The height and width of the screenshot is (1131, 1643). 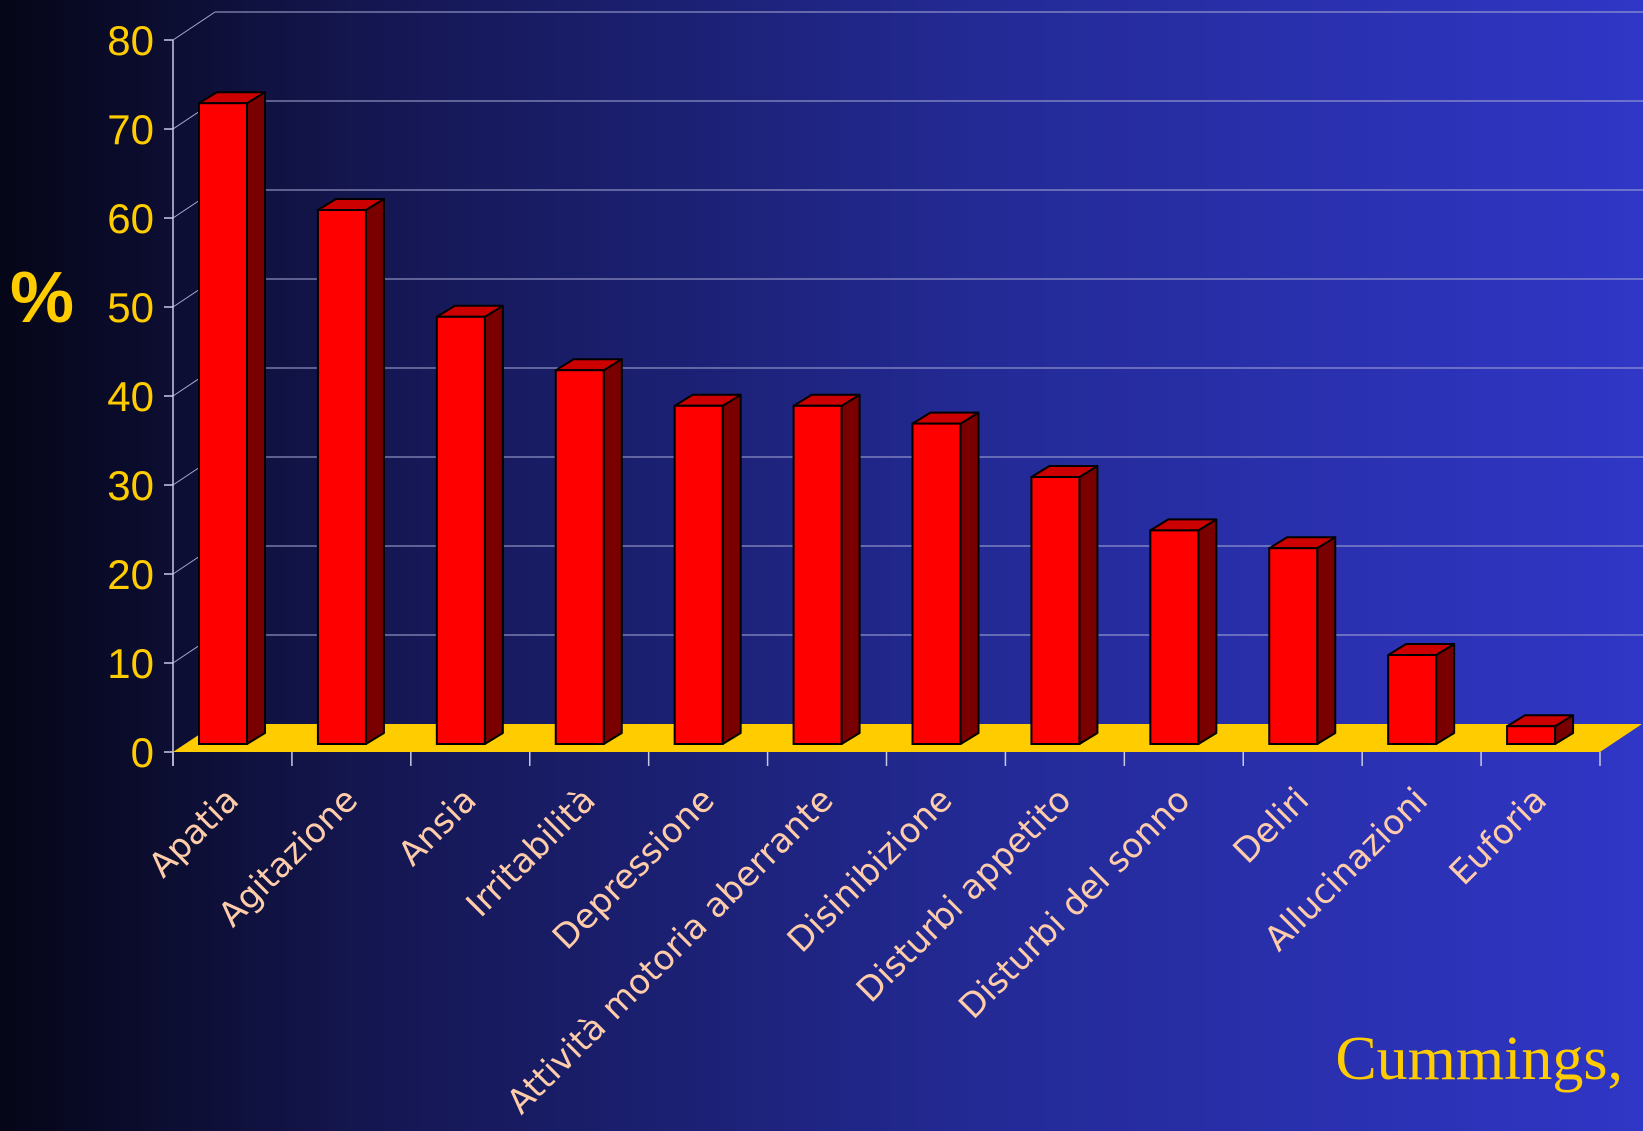 What do you see at coordinates (1498, 836) in the screenshot?
I see `x-category-label: Euforia` at bounding box center [1498, 836].